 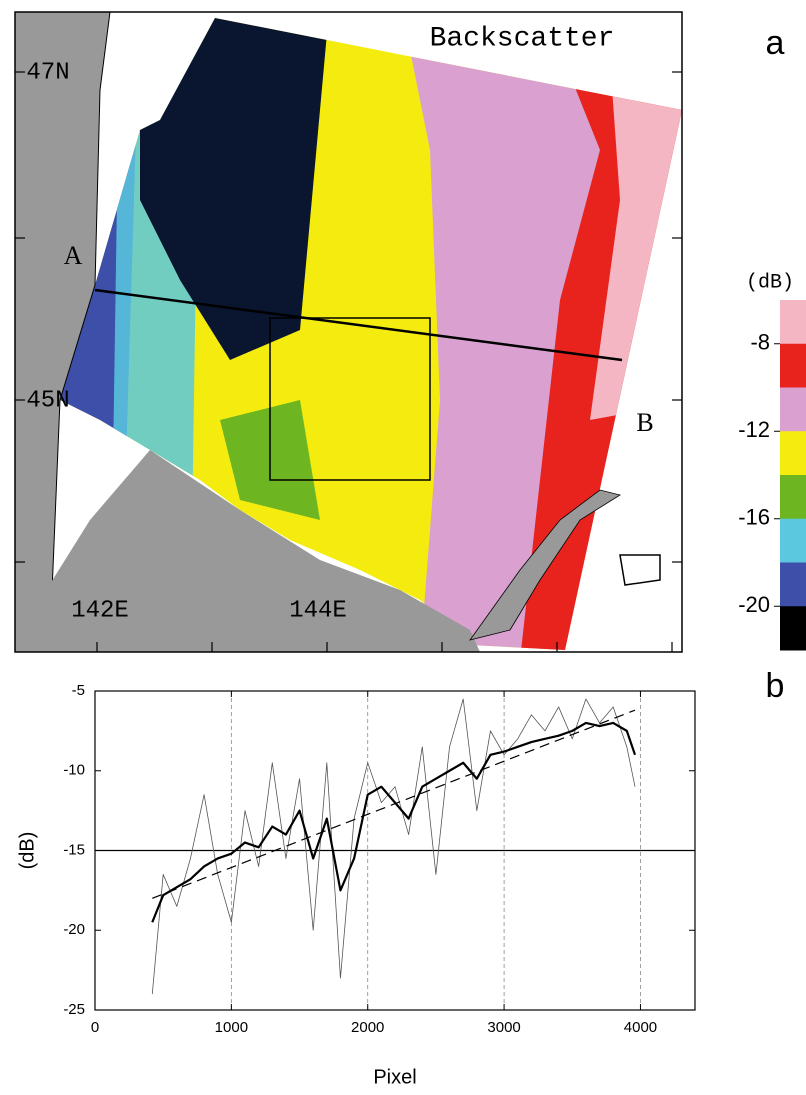 I want to click on colorbar-tick-label: -20, so click(x=754, y=604).